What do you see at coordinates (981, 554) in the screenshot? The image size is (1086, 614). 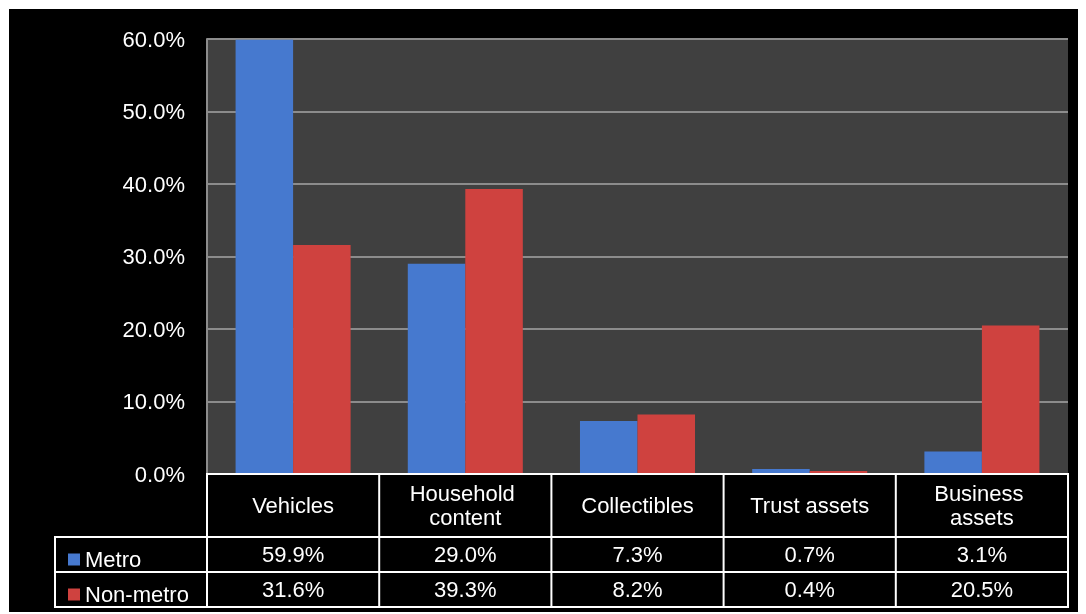 I see `data-label: 3.1%` at bounding box center [981, 554].